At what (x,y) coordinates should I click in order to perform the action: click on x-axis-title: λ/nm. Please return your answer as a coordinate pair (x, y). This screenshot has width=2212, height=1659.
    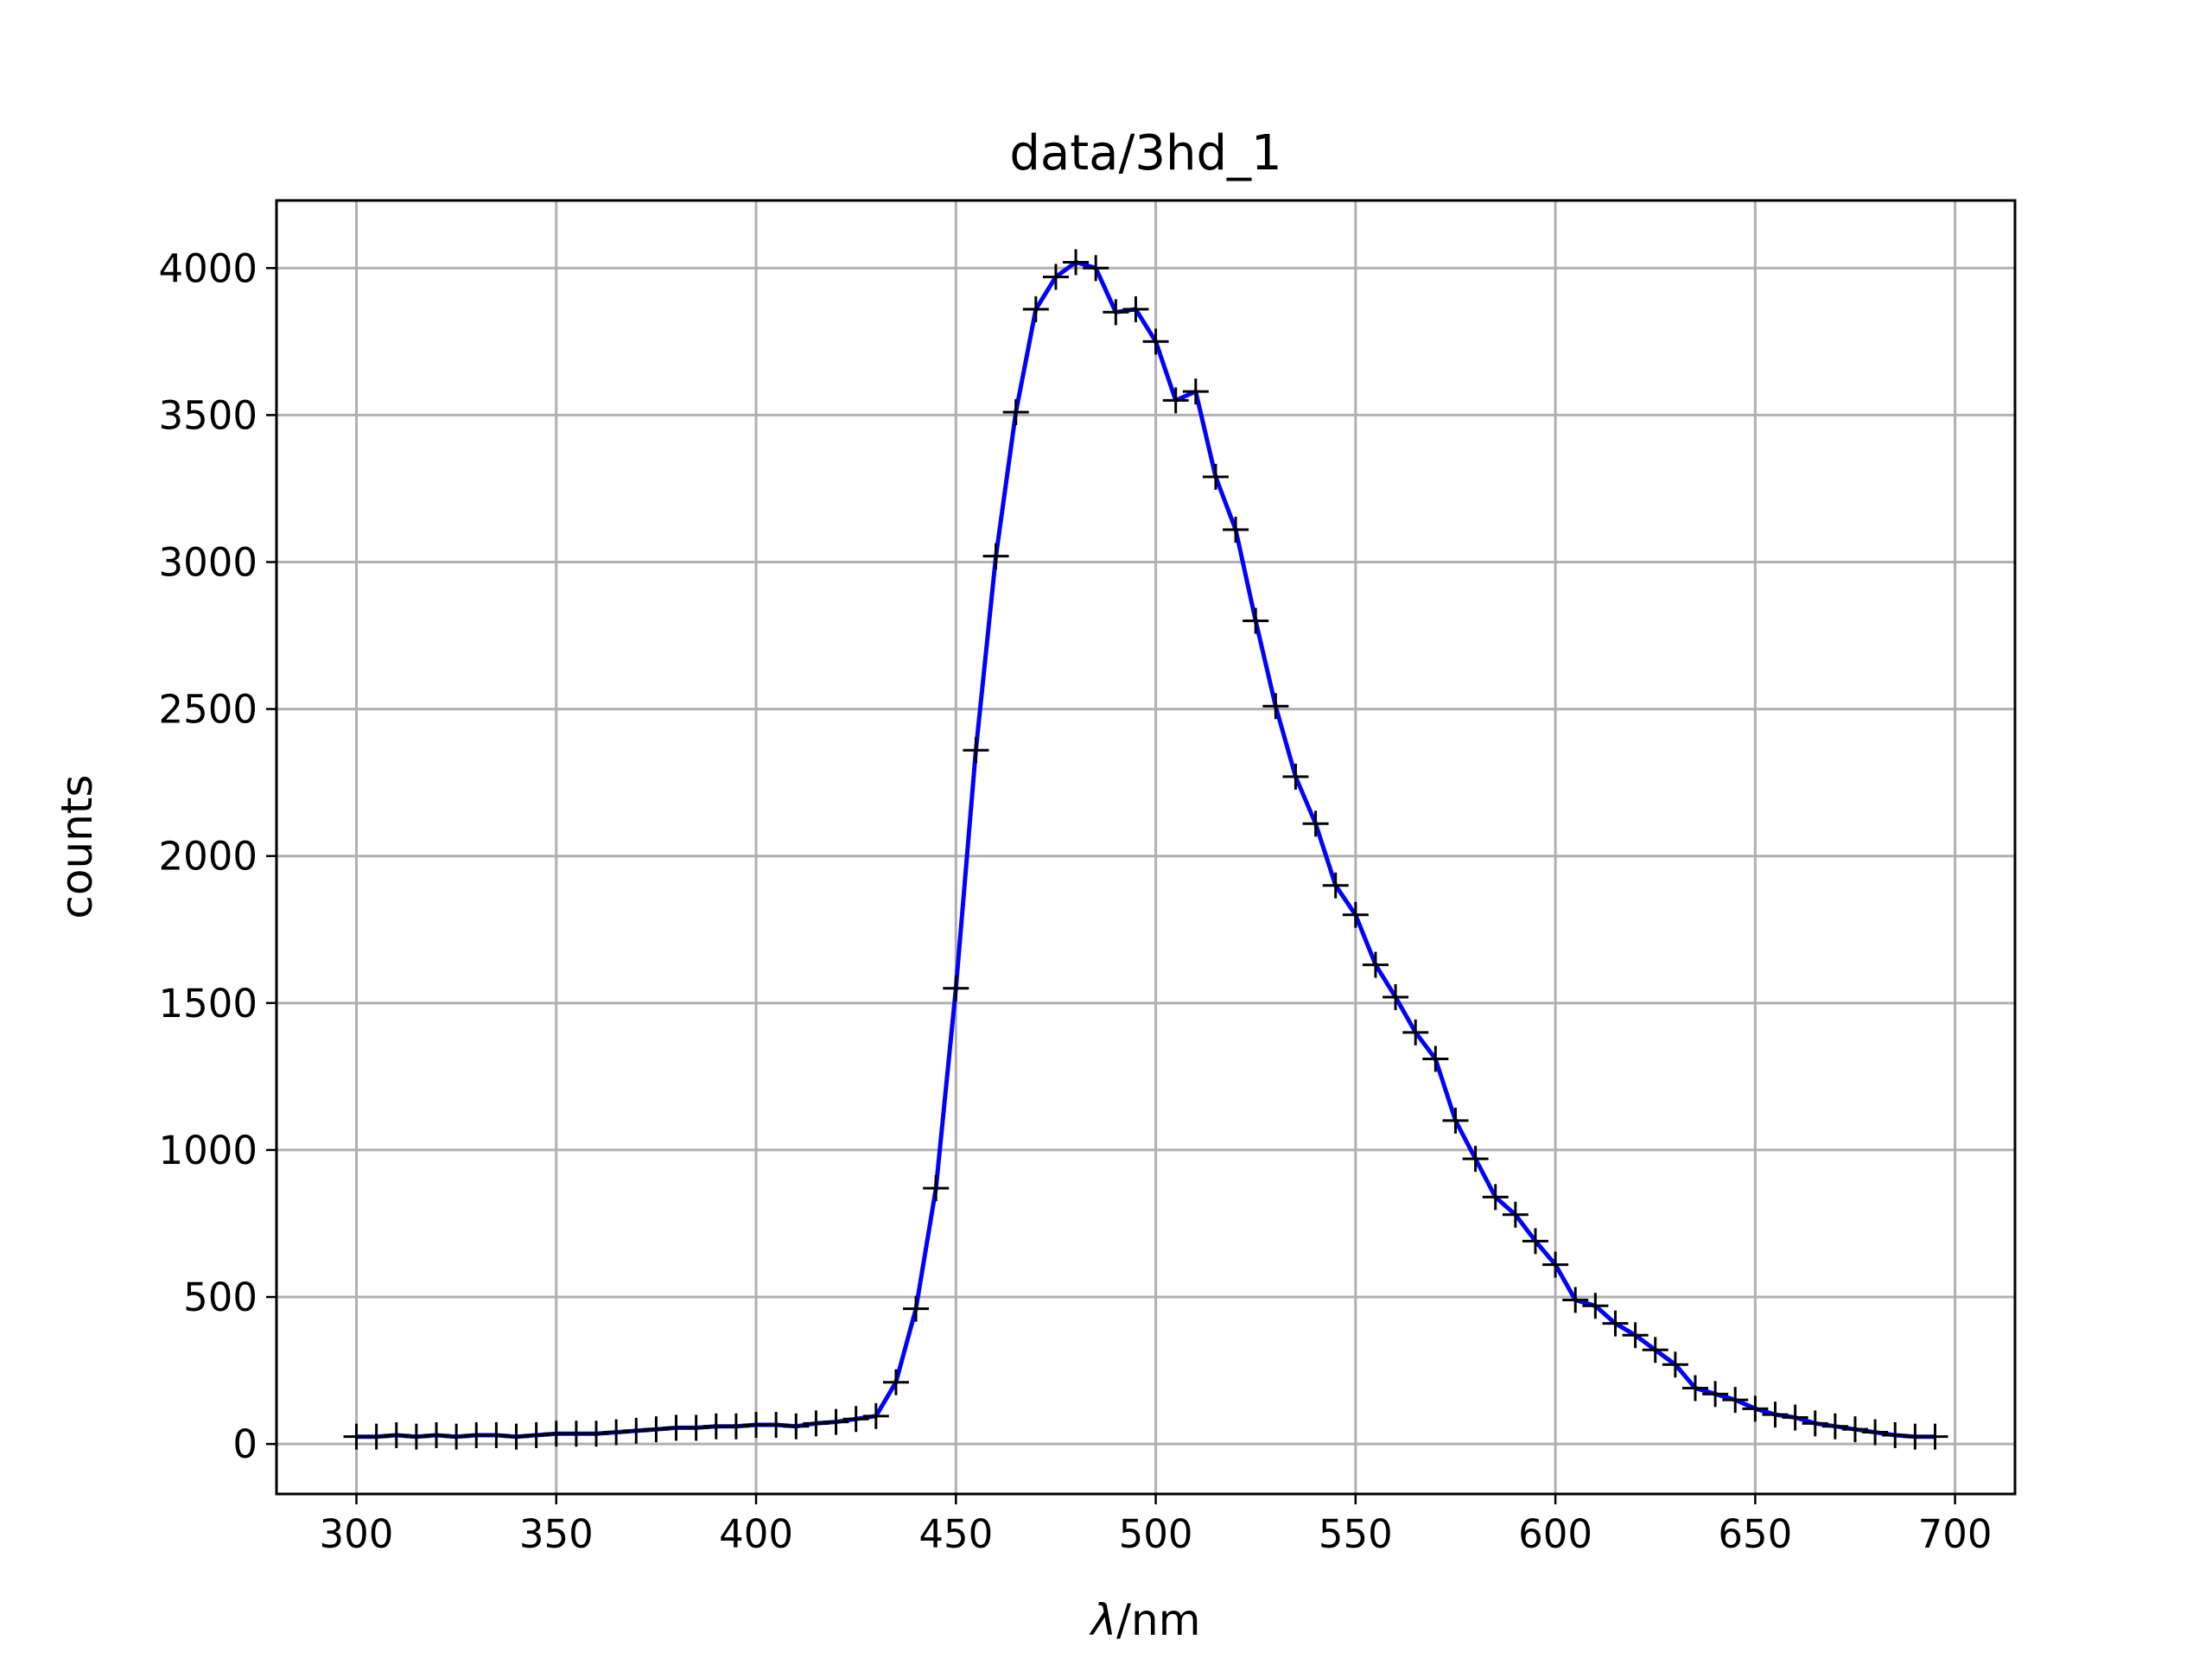
    Looking at the image, I should click on (1145, 1620).